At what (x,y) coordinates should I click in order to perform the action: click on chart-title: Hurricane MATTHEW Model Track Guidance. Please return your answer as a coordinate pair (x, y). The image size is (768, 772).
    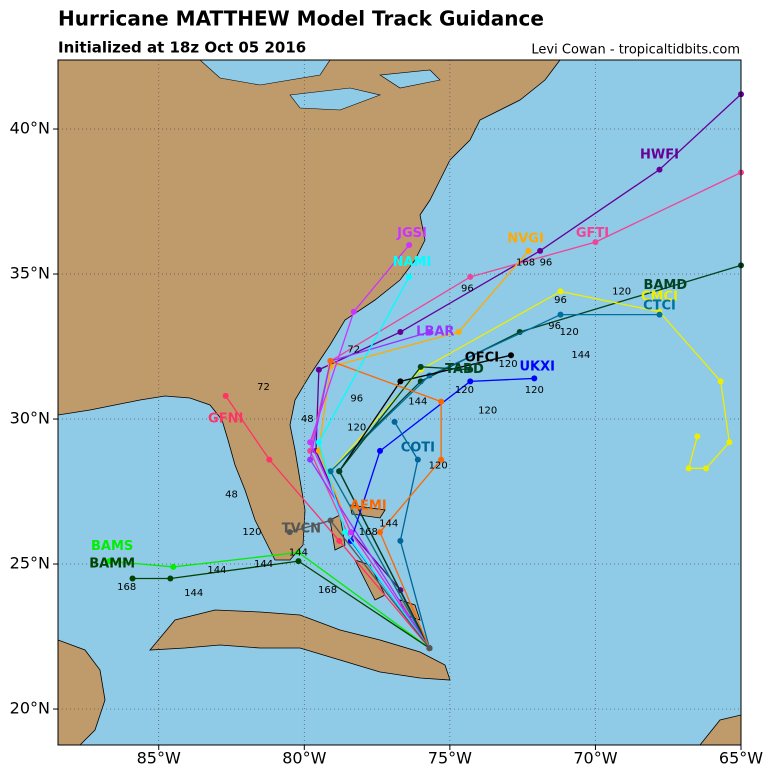
    Looking at the image, I should click on (301, 19).